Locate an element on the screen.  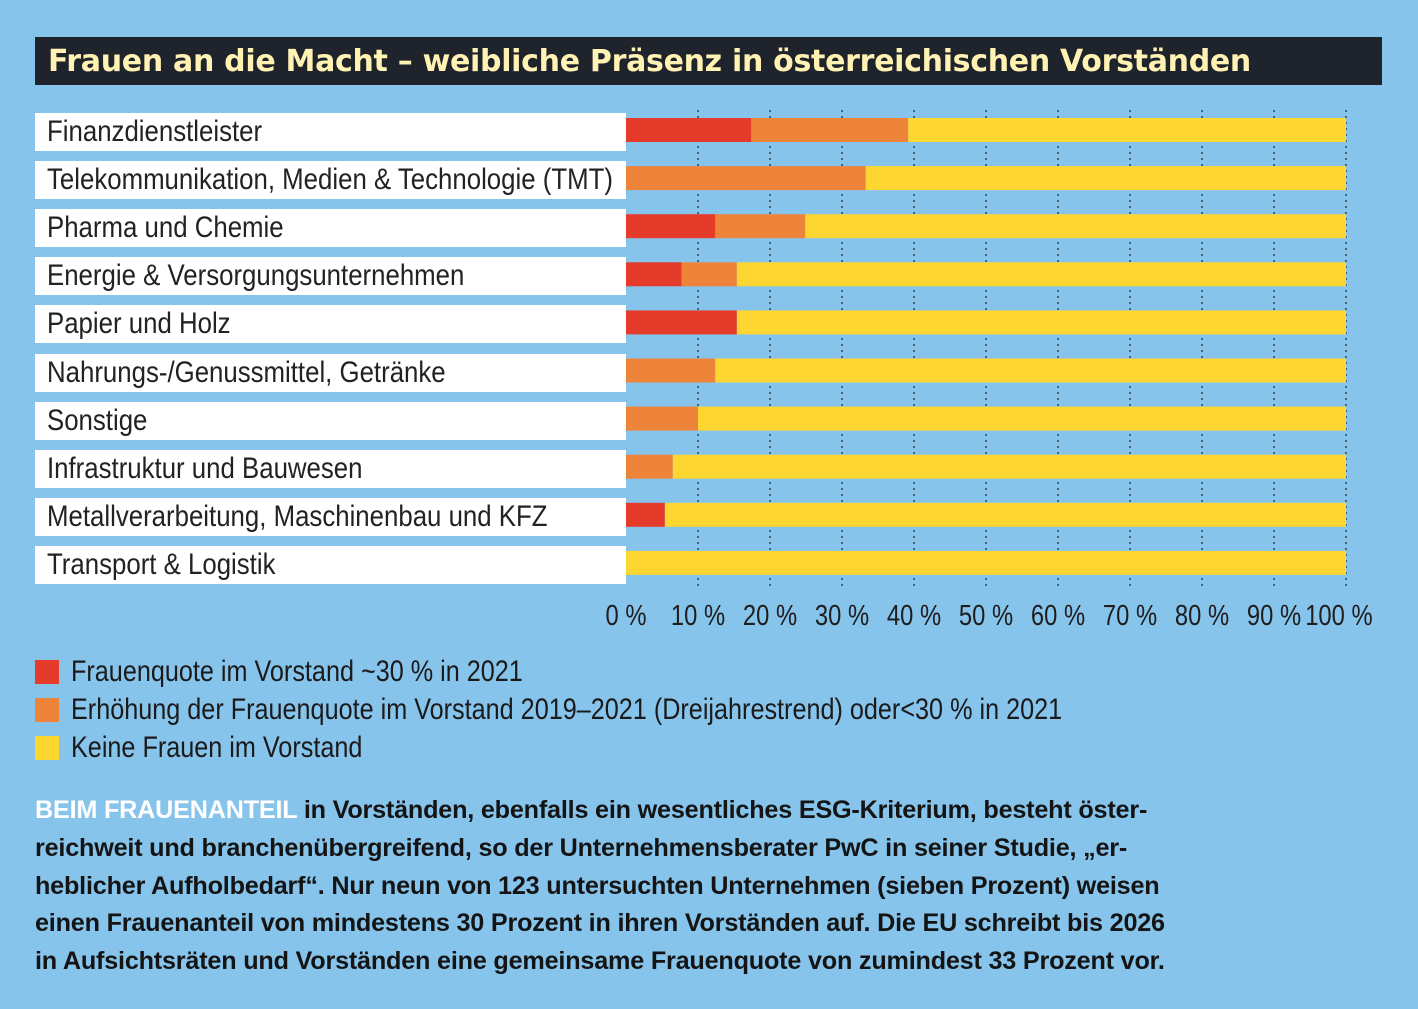
category-label: Metallverarbeitung, Maschinenbau und KFZ is located at coordinates (330, 516).